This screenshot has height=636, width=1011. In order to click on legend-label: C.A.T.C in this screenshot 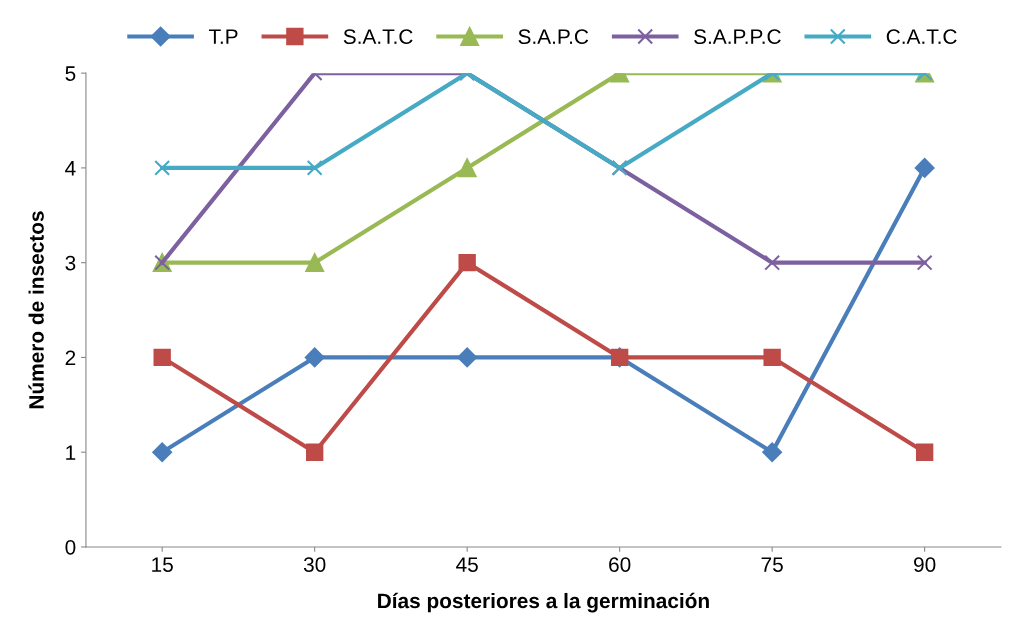, I will do `click(921, 37)`.